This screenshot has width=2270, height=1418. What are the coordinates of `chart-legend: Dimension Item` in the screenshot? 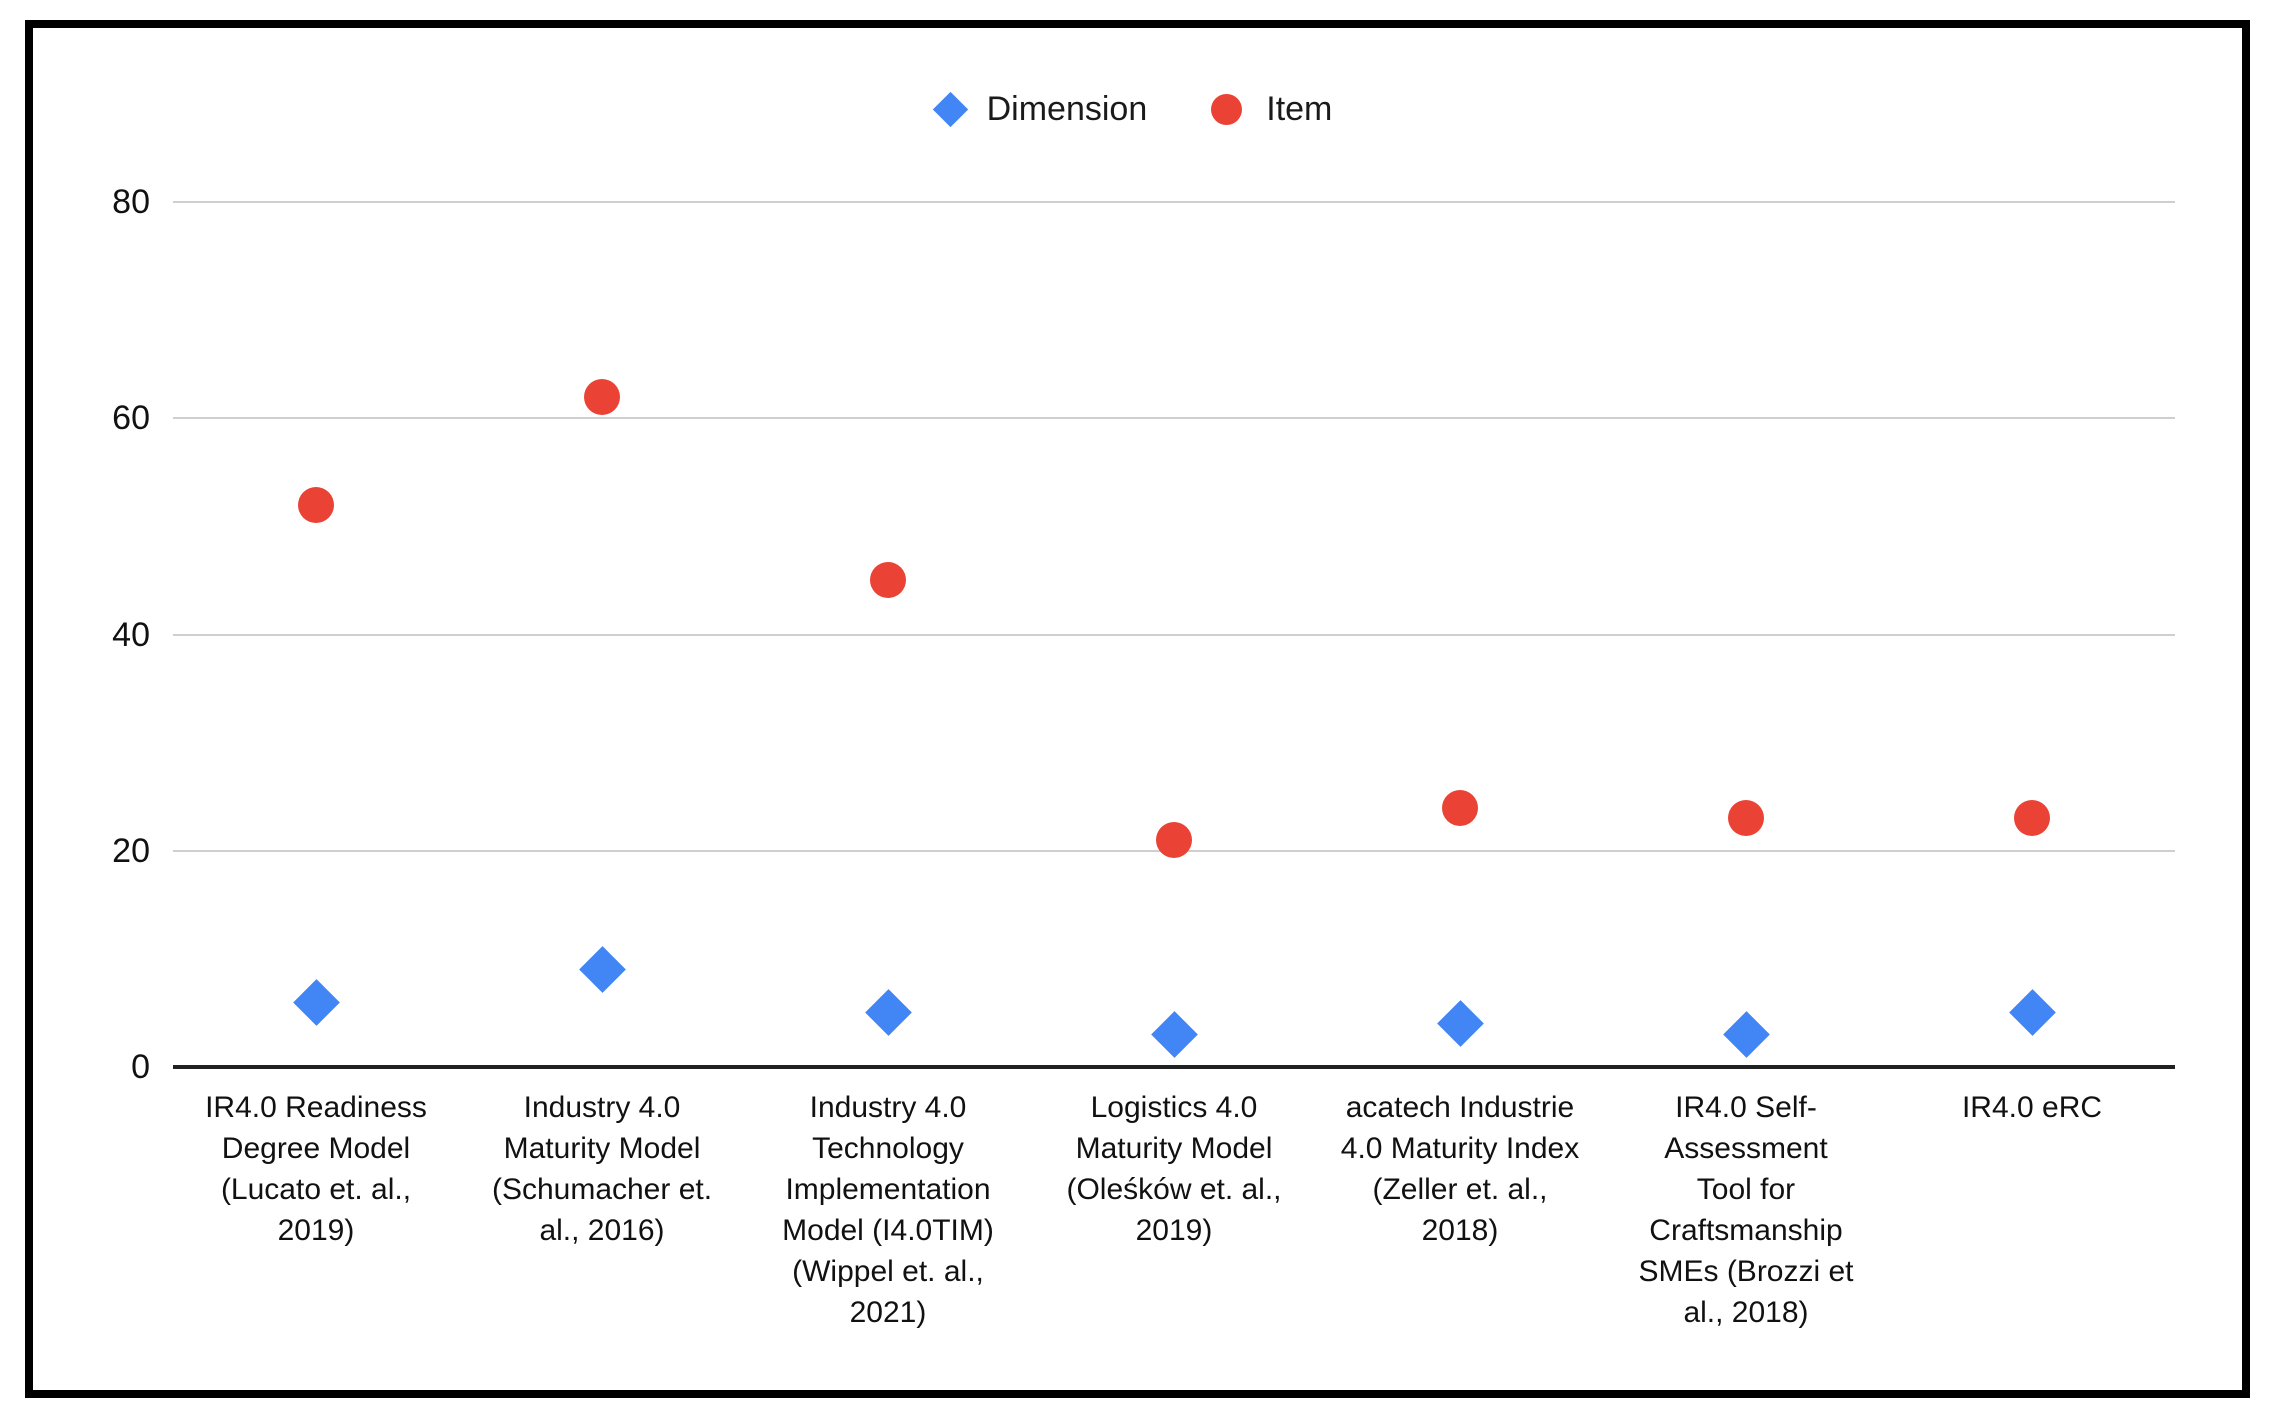 It's located at (1135, 109).